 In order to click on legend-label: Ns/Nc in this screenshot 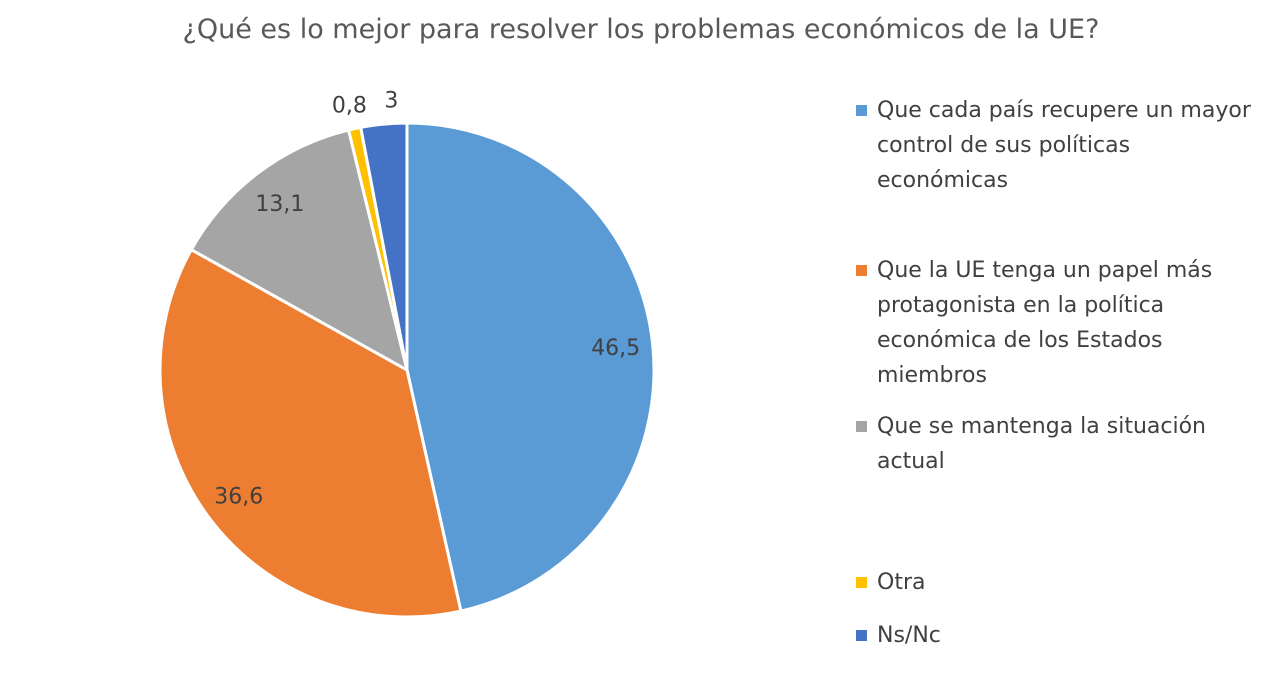, I will do `click(909, 635)`.